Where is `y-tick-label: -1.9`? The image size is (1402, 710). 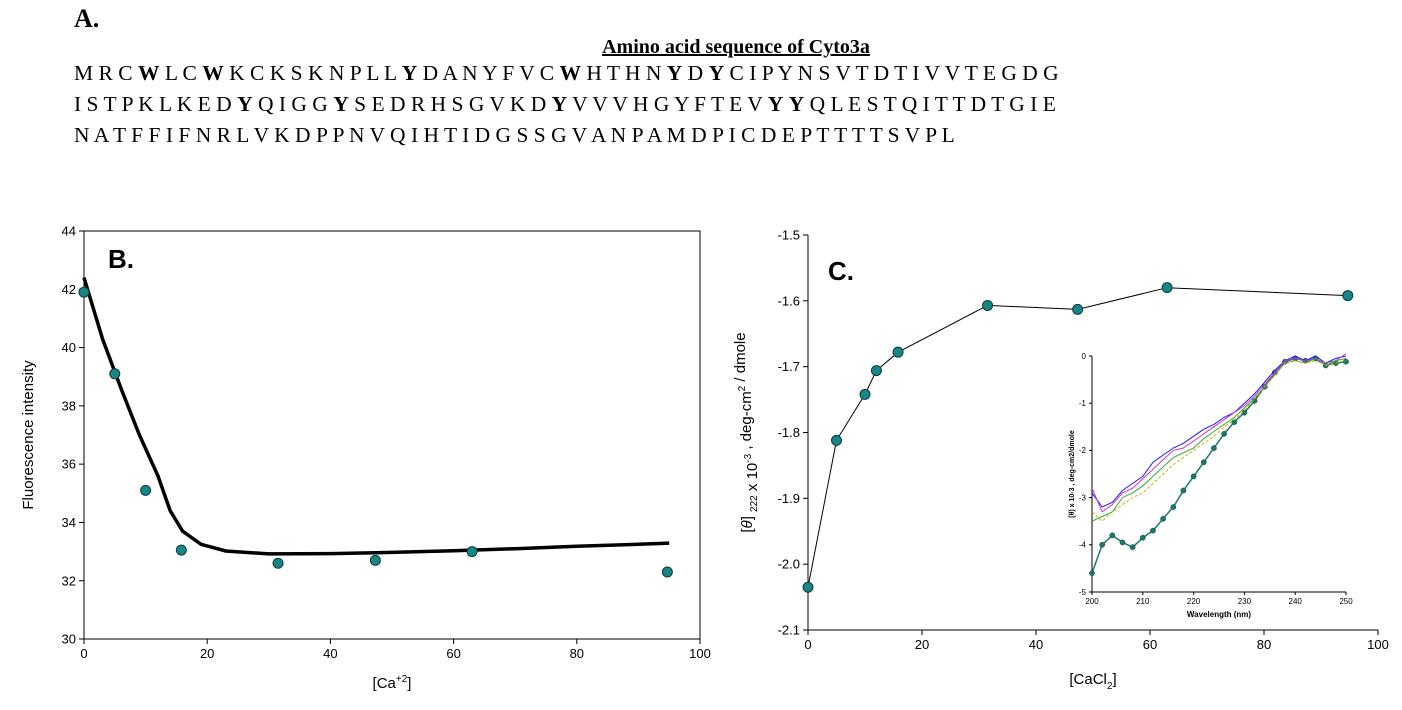
y-tick-label: -1.9 is located at coordinates (789, 498).